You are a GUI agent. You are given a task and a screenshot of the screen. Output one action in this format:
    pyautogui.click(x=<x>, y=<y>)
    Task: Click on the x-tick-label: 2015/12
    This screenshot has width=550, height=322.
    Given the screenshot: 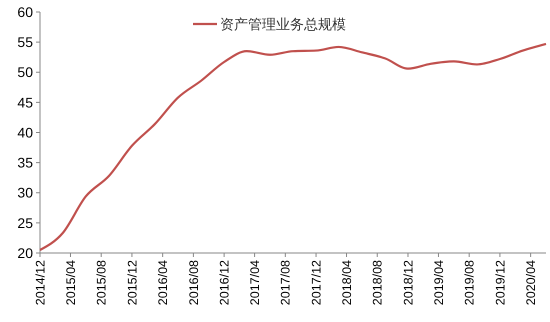 What is the action you would take?
    pyautogui.click(x=132, y=283)
    